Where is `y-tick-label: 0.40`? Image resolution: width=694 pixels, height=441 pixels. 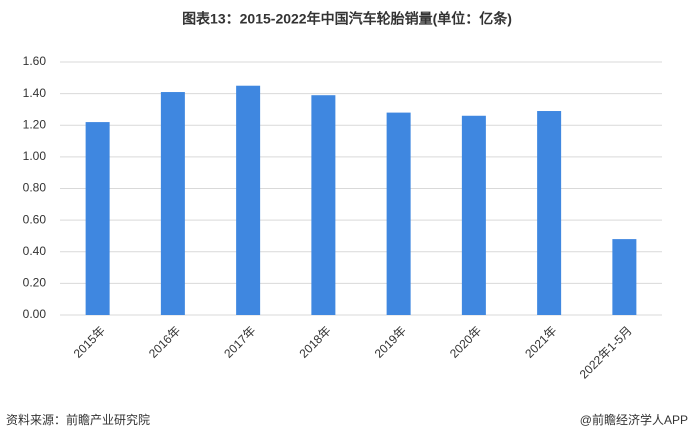
y-tick-label: 0.40 is located at coordinates (35, 251).